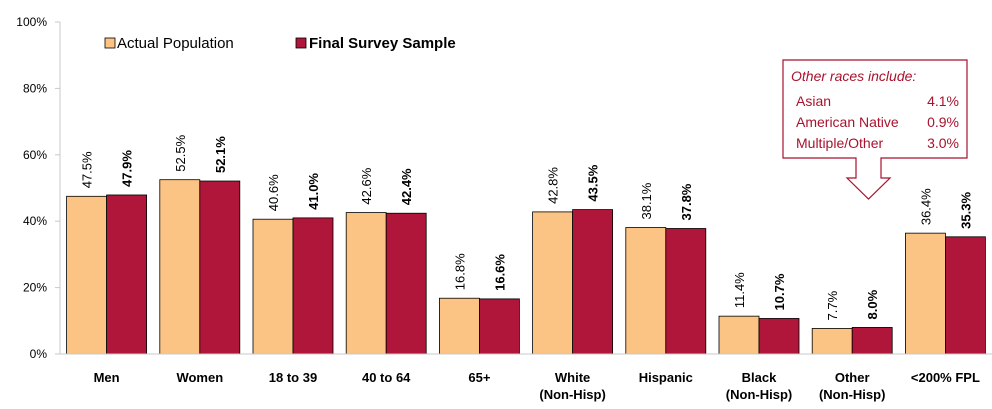 The height and width of the screenshot is (409, 992). Describe the element at coordinates (406, 186) in the screenshot. I see `data-label-survey: 42.4%` at that location.